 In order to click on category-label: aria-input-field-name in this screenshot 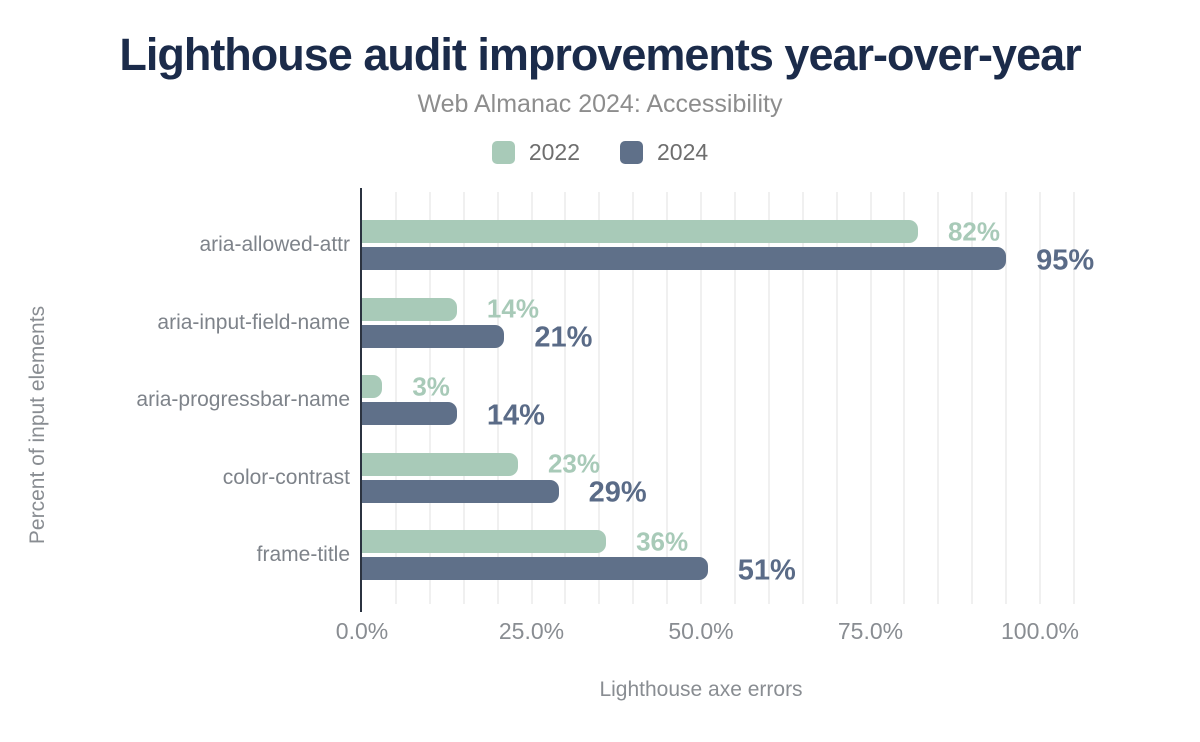, I will do `click(253, 322)`.